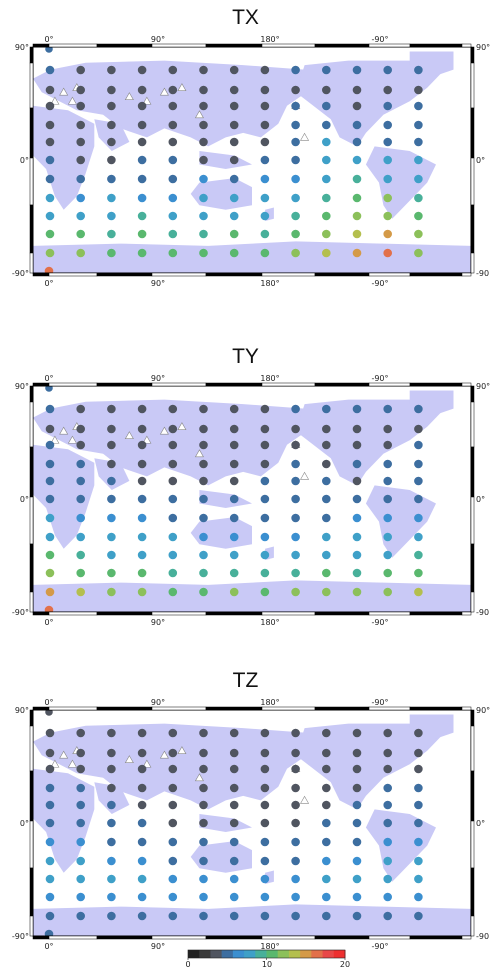  What do you see at coordinates (269, 39) in the screenshot?
I see `lon-tick-top: 180°` at bounding box center [269, 39].